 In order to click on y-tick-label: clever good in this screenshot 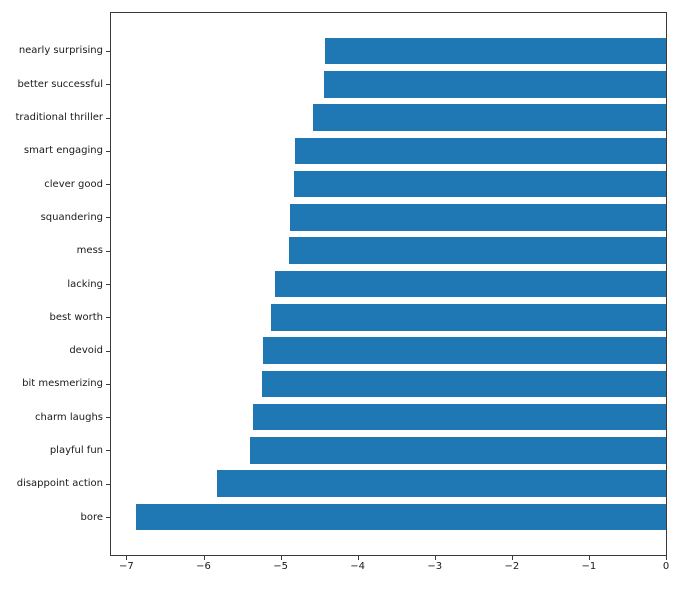, I will do `click(73, 184)`.